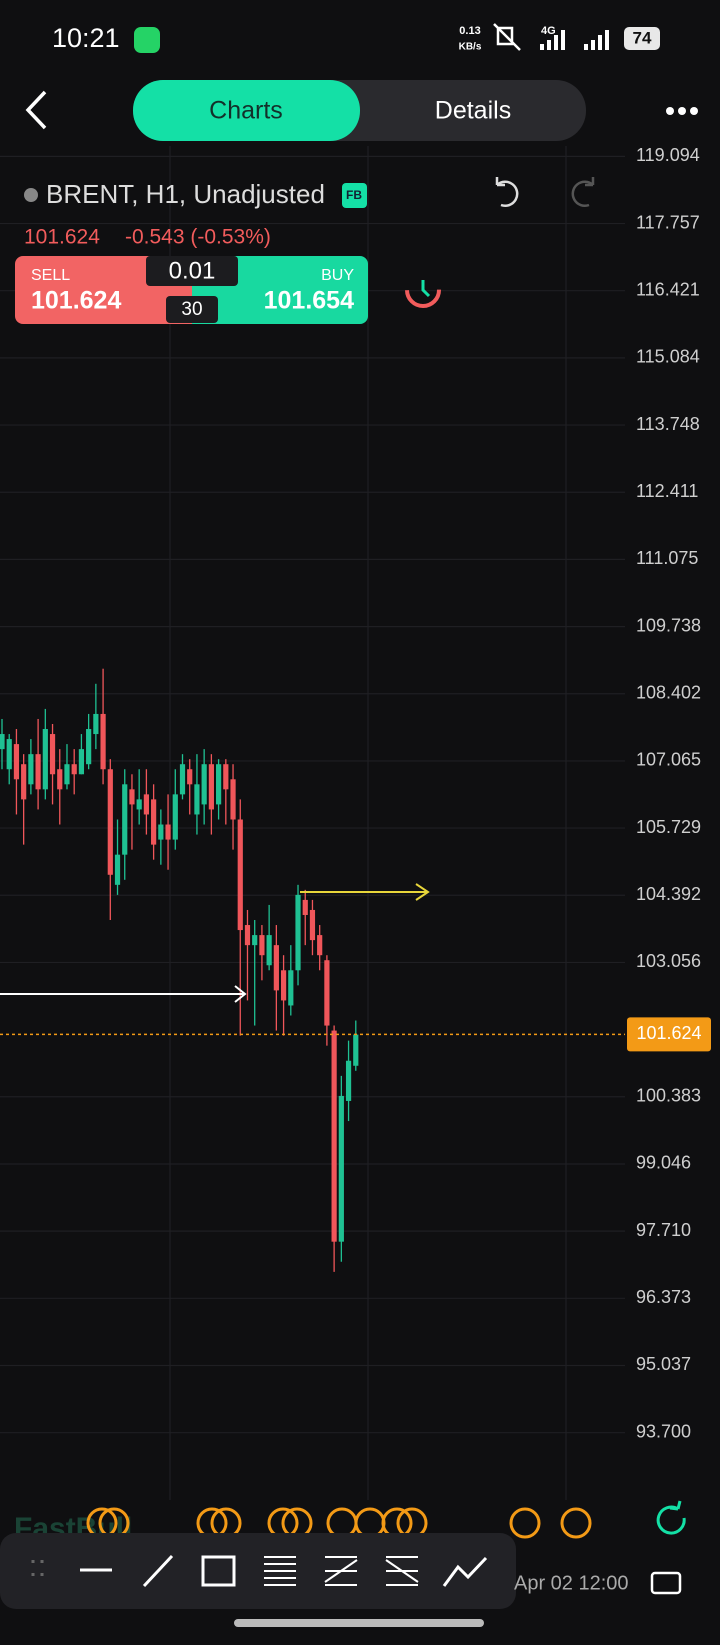 This screenshot has height=1645, width=720. I want to click on tab-label: Charts, so click(246, 111).